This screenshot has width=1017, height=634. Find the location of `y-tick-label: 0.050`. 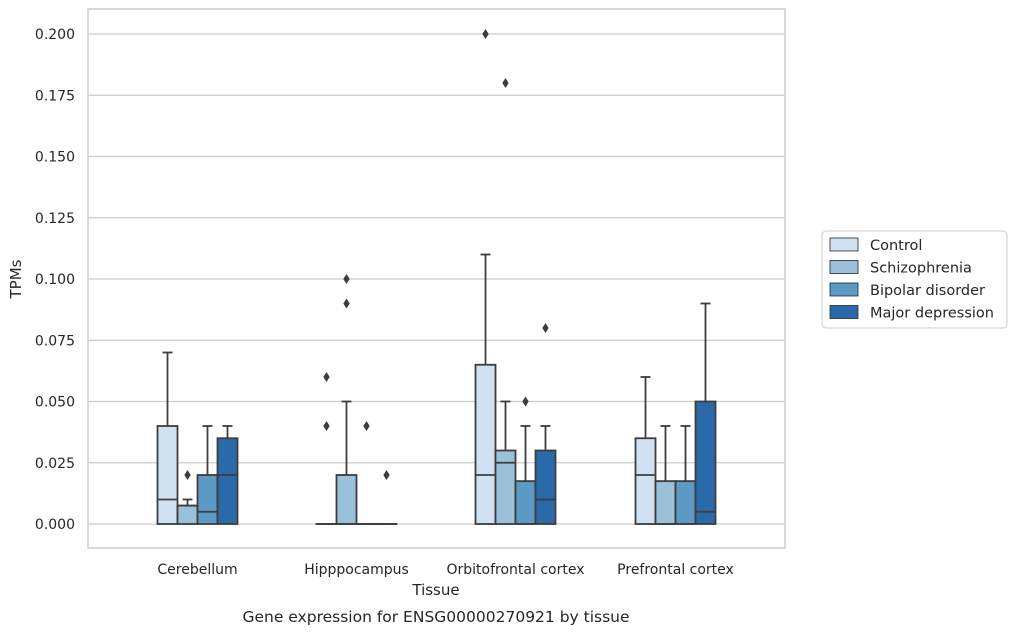

y-tick-label: 0.050 is located at coordinates (55, 403).